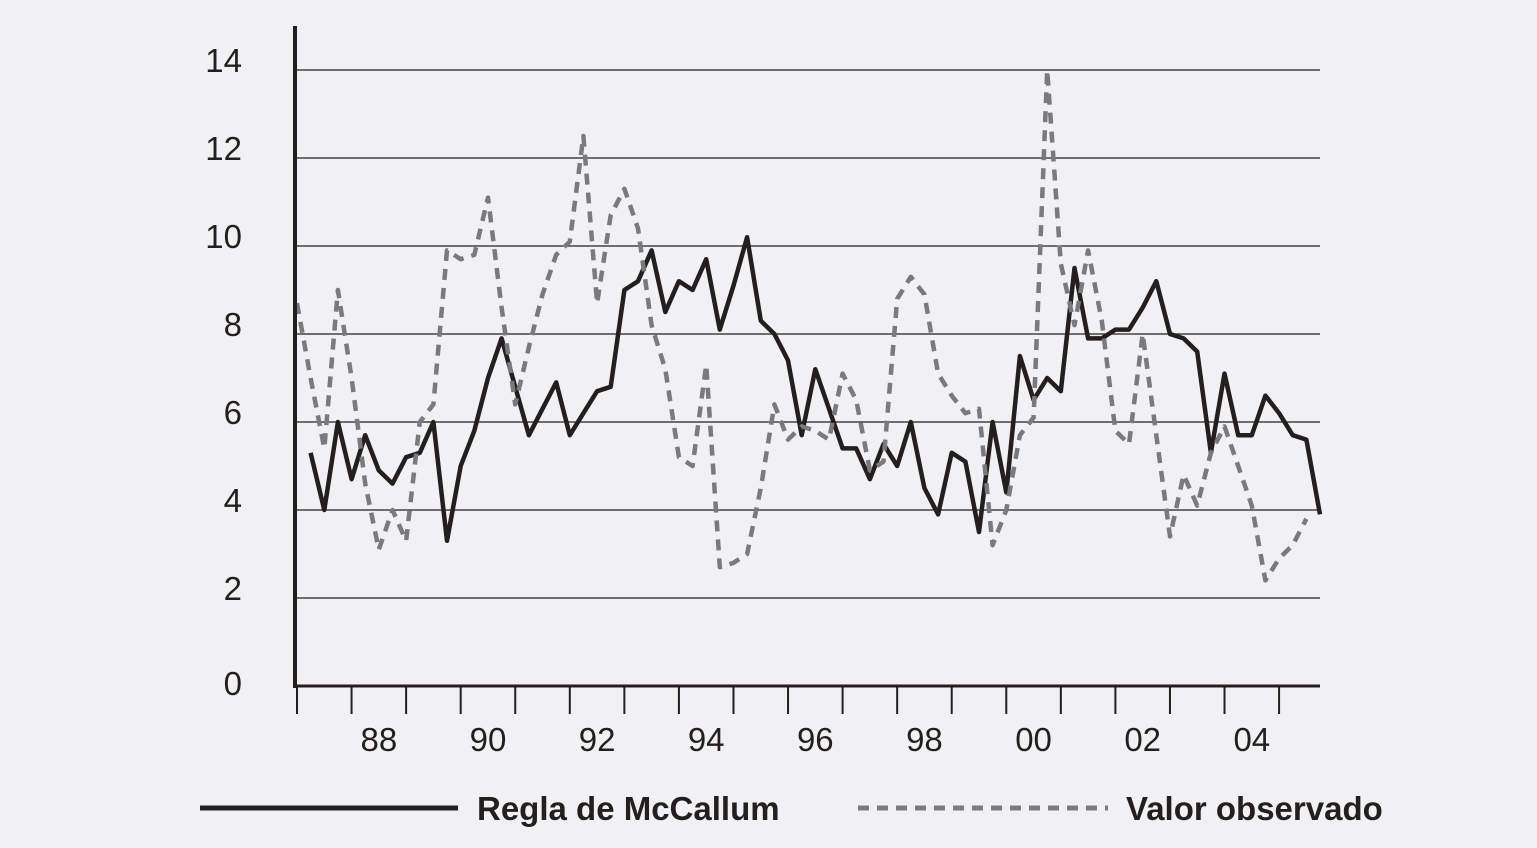 The height and width of the screenshot is (848, 1537). Describe the element at coordinates (223, 236) in the screenshot. I see `y-tick-label: 10` at that location.